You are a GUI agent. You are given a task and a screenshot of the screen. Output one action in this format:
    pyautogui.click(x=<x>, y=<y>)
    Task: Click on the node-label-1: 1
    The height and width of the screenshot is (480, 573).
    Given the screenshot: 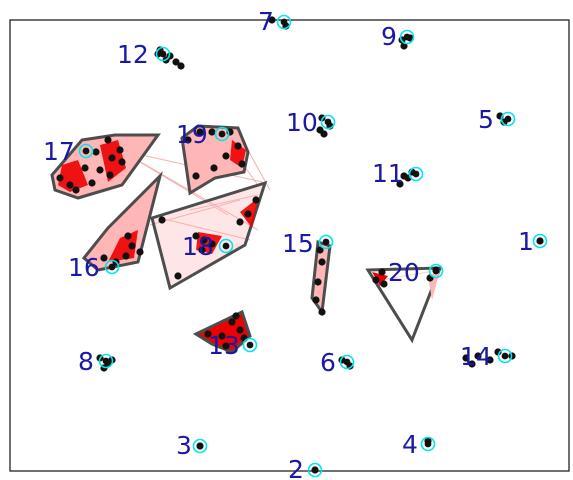 What is the action you would take?
    pyautogui.click(x=526, y=241)
    